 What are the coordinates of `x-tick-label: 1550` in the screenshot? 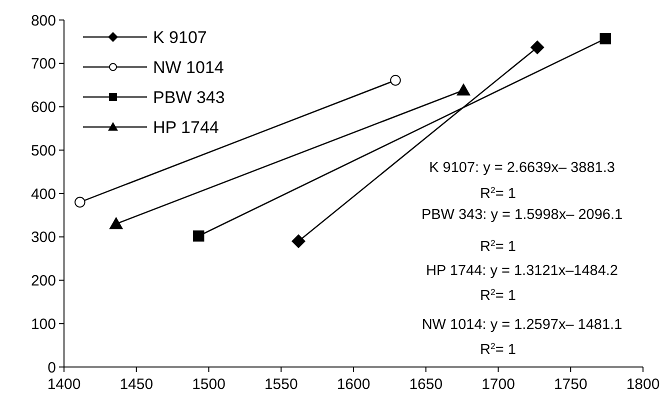 It's located at (281, 384).